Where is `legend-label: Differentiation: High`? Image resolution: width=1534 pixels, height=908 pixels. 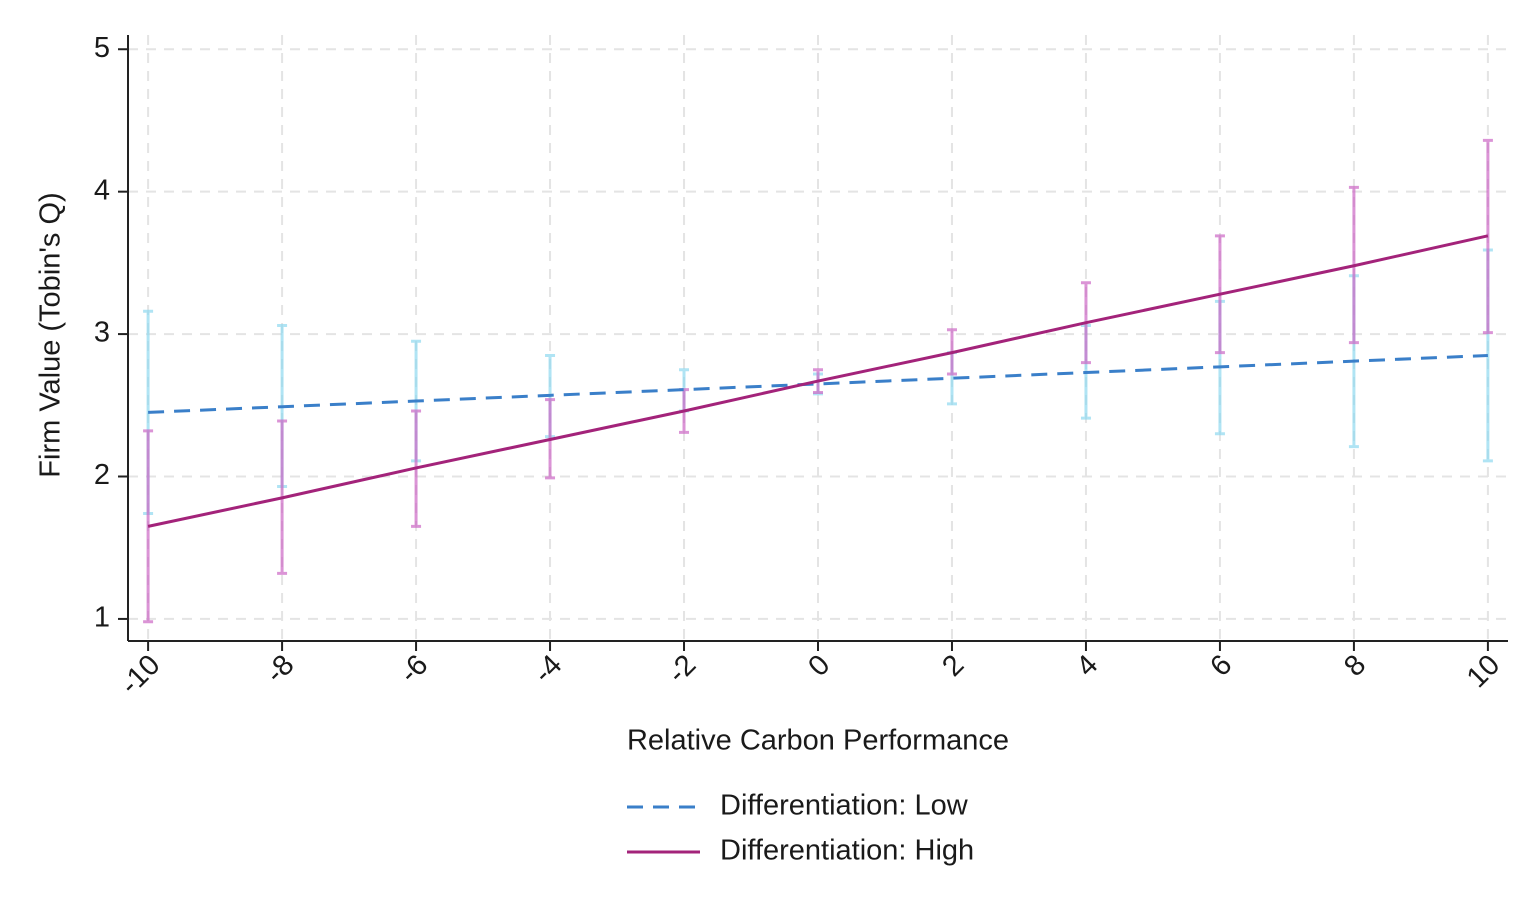 legend-label: Differentiation: High is located at coordinates (847, 851).